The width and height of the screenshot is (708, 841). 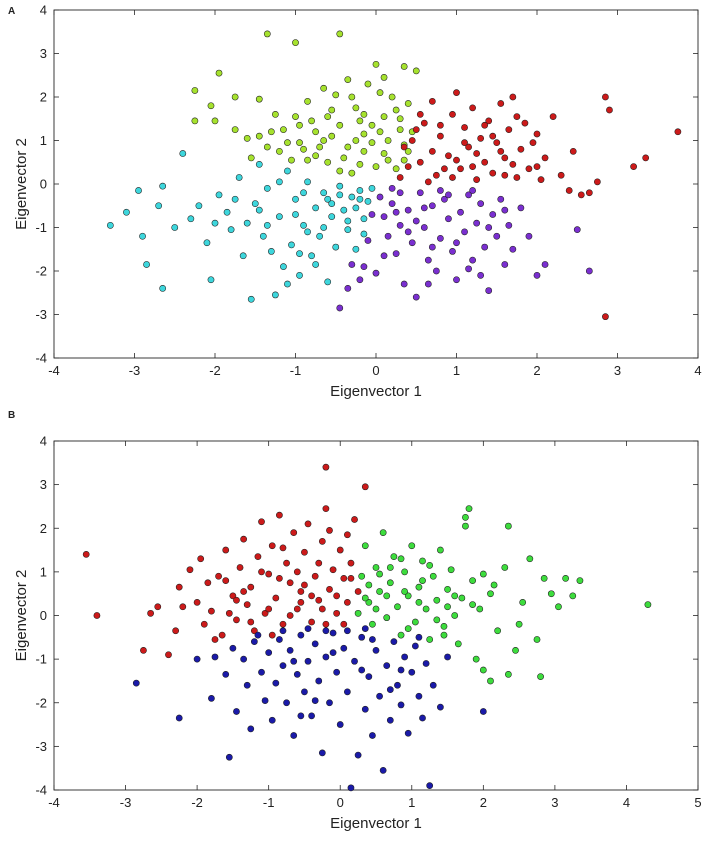 I want to click on x-tick-label: -3, so click(x=135, y=370).